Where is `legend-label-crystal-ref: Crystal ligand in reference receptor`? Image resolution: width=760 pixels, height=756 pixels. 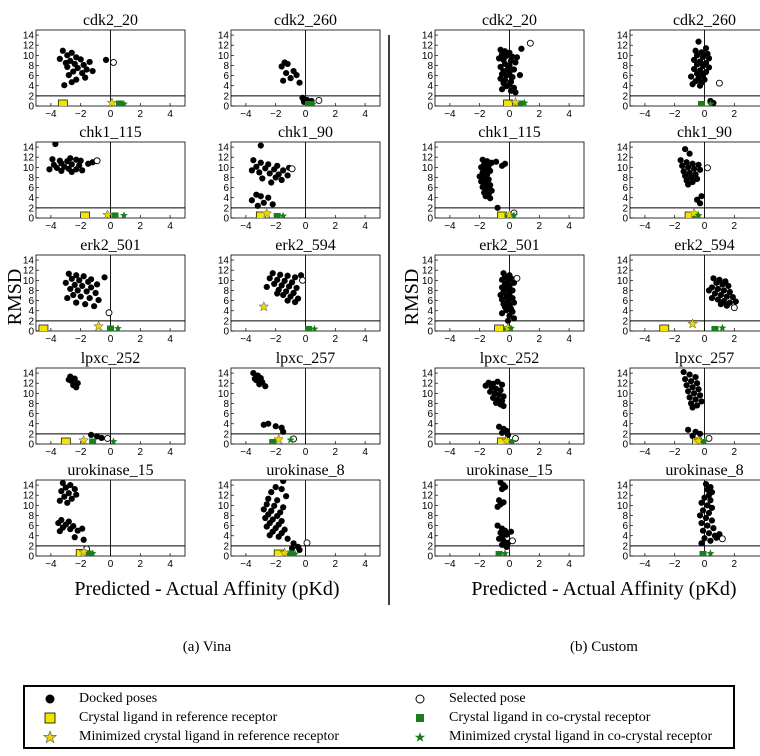 legend-label-crystal-ref: Crystal ligand in reference receptor is located at coordinates (178, 717).